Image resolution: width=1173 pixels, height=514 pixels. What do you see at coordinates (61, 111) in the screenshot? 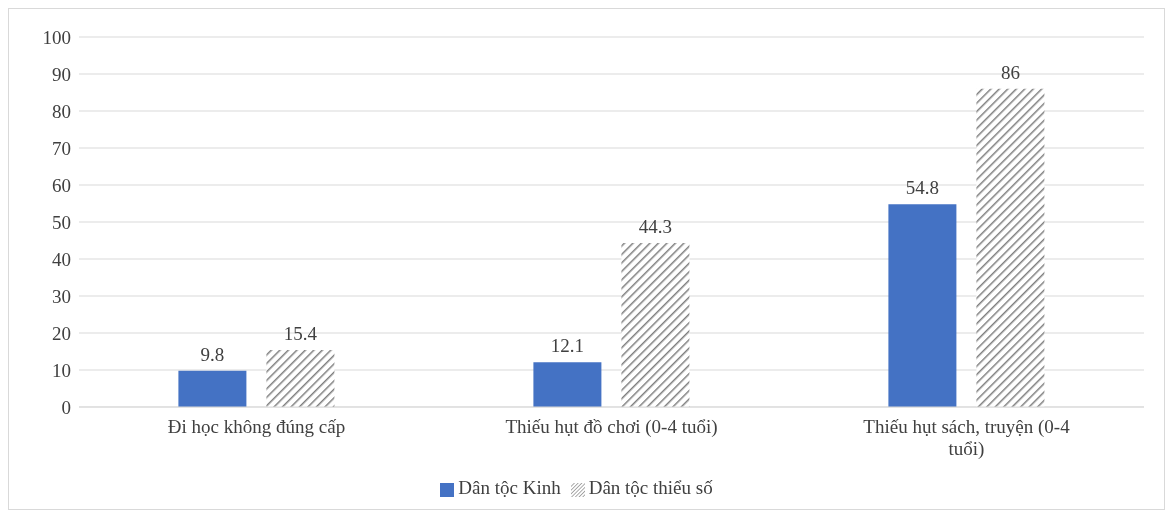
I see `y-tick-label: 80` at bounding box center [61, 111].